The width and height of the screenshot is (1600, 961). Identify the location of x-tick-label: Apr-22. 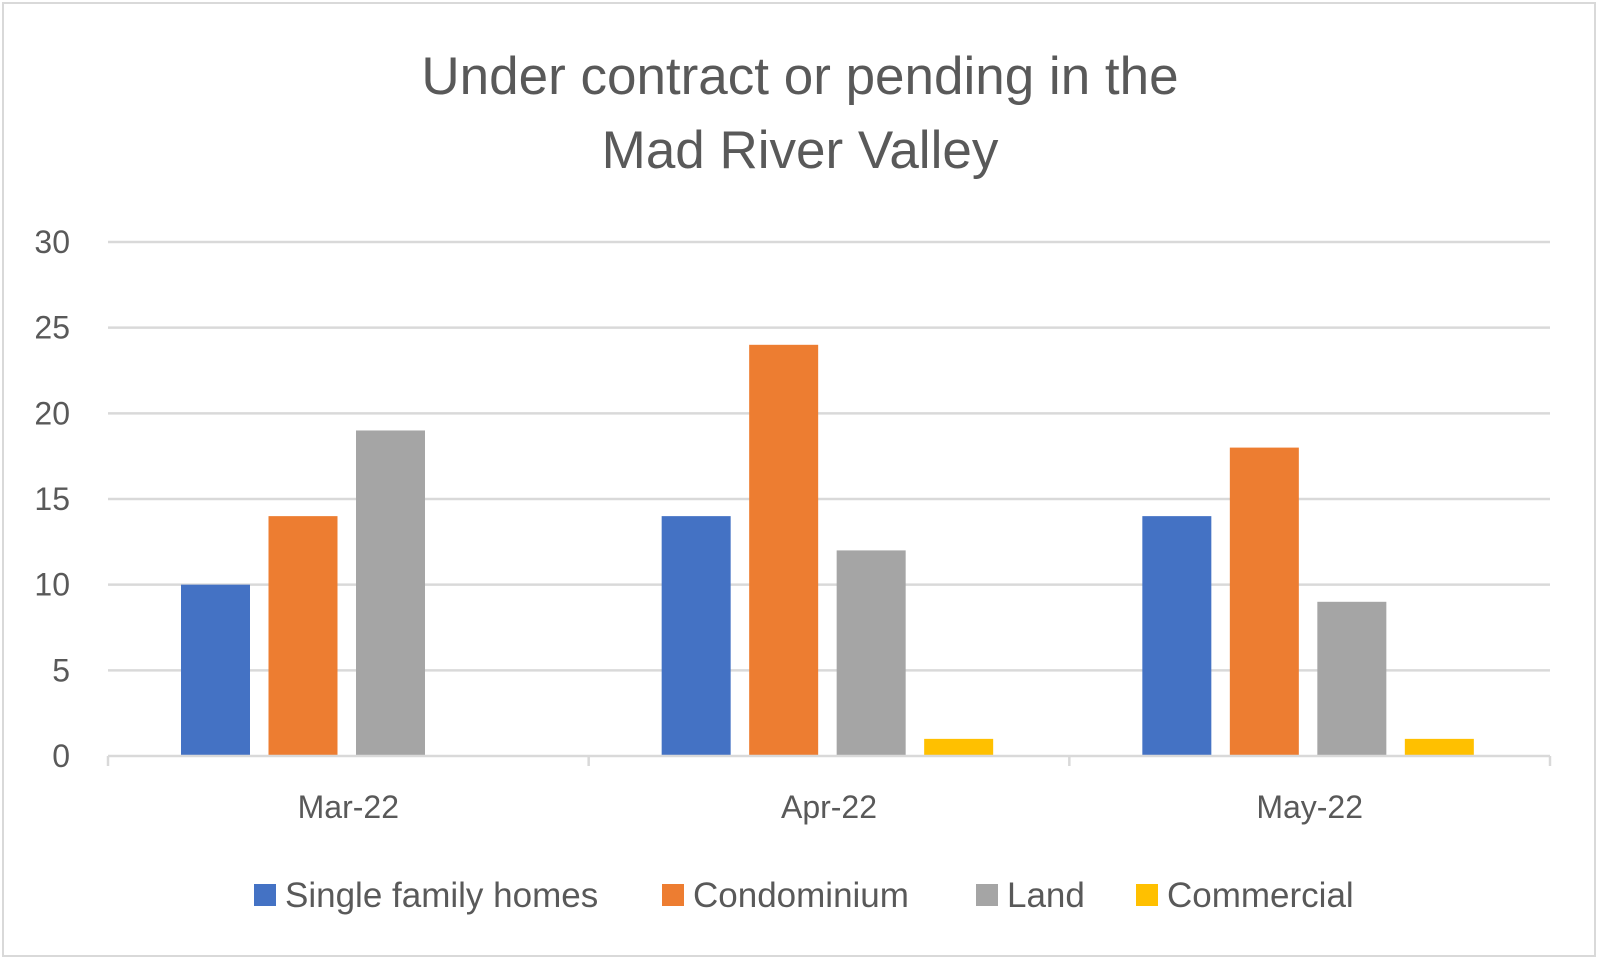
(829, 807).